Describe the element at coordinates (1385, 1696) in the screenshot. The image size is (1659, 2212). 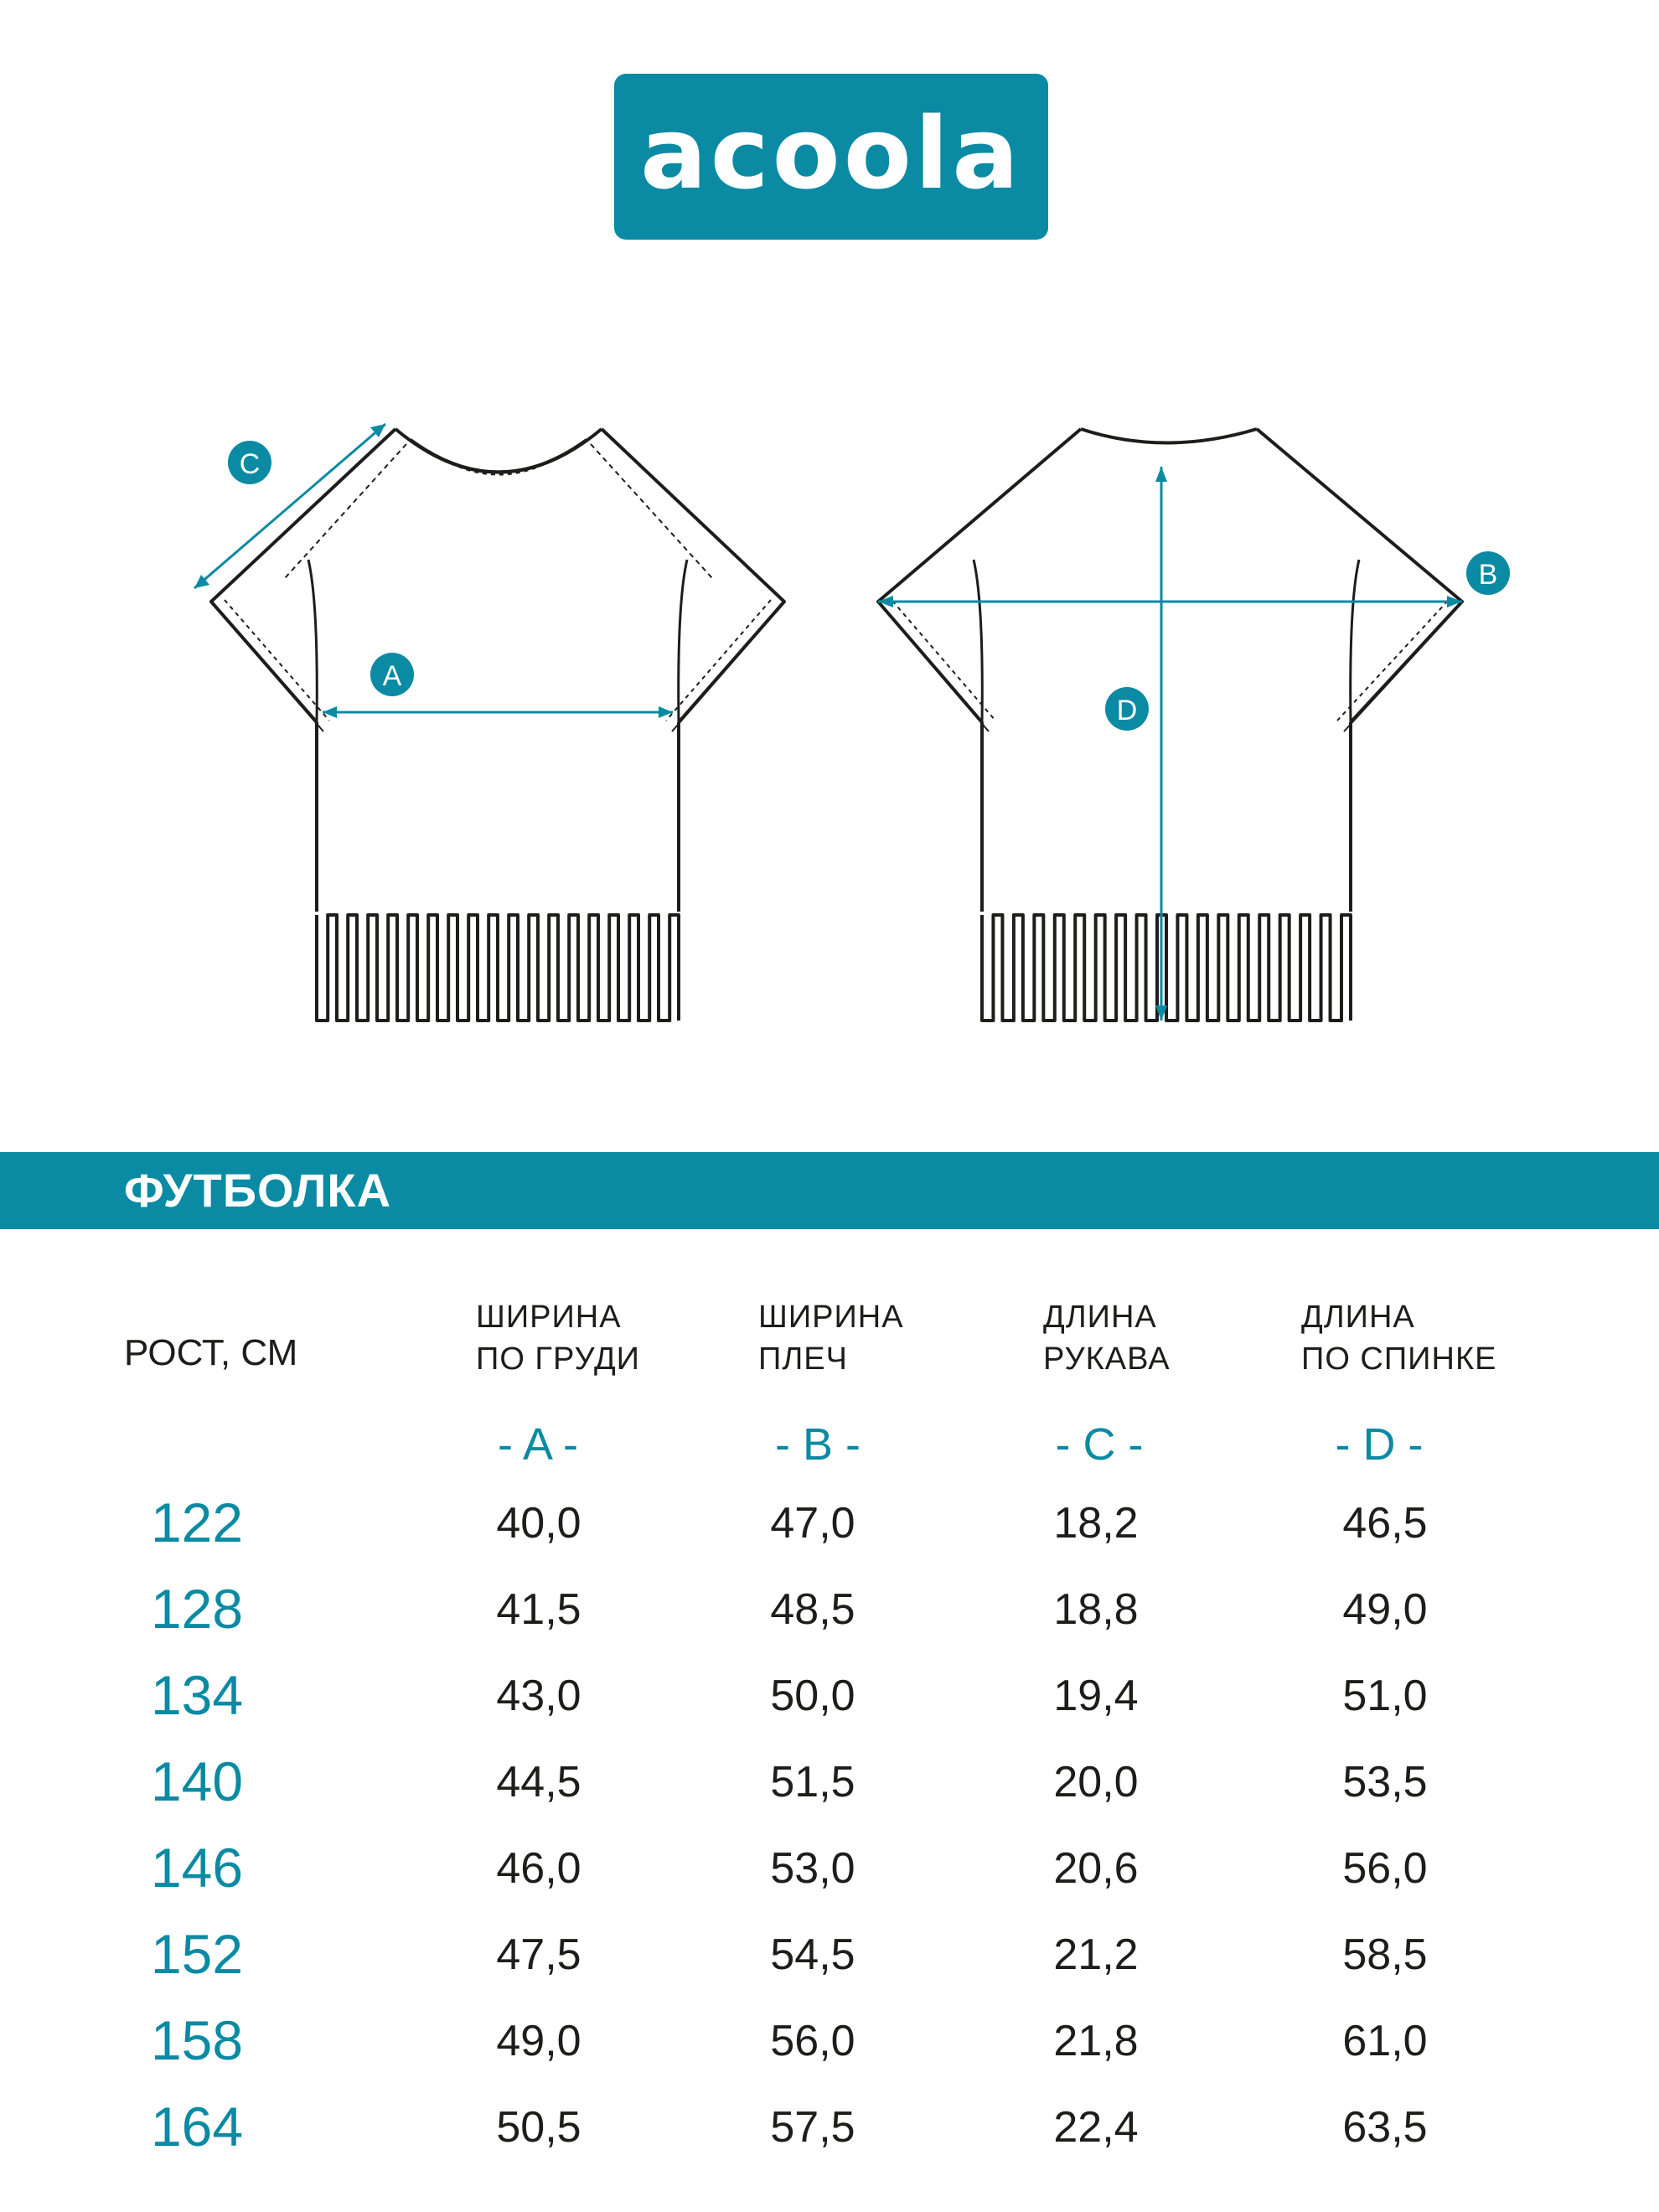
I see `table-cell: 51,0` at that location.